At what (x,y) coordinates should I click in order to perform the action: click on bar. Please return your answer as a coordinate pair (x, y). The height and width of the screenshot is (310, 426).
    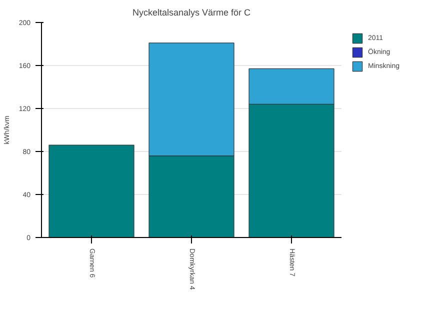
    Looking at the image, I should click on (91, 191).